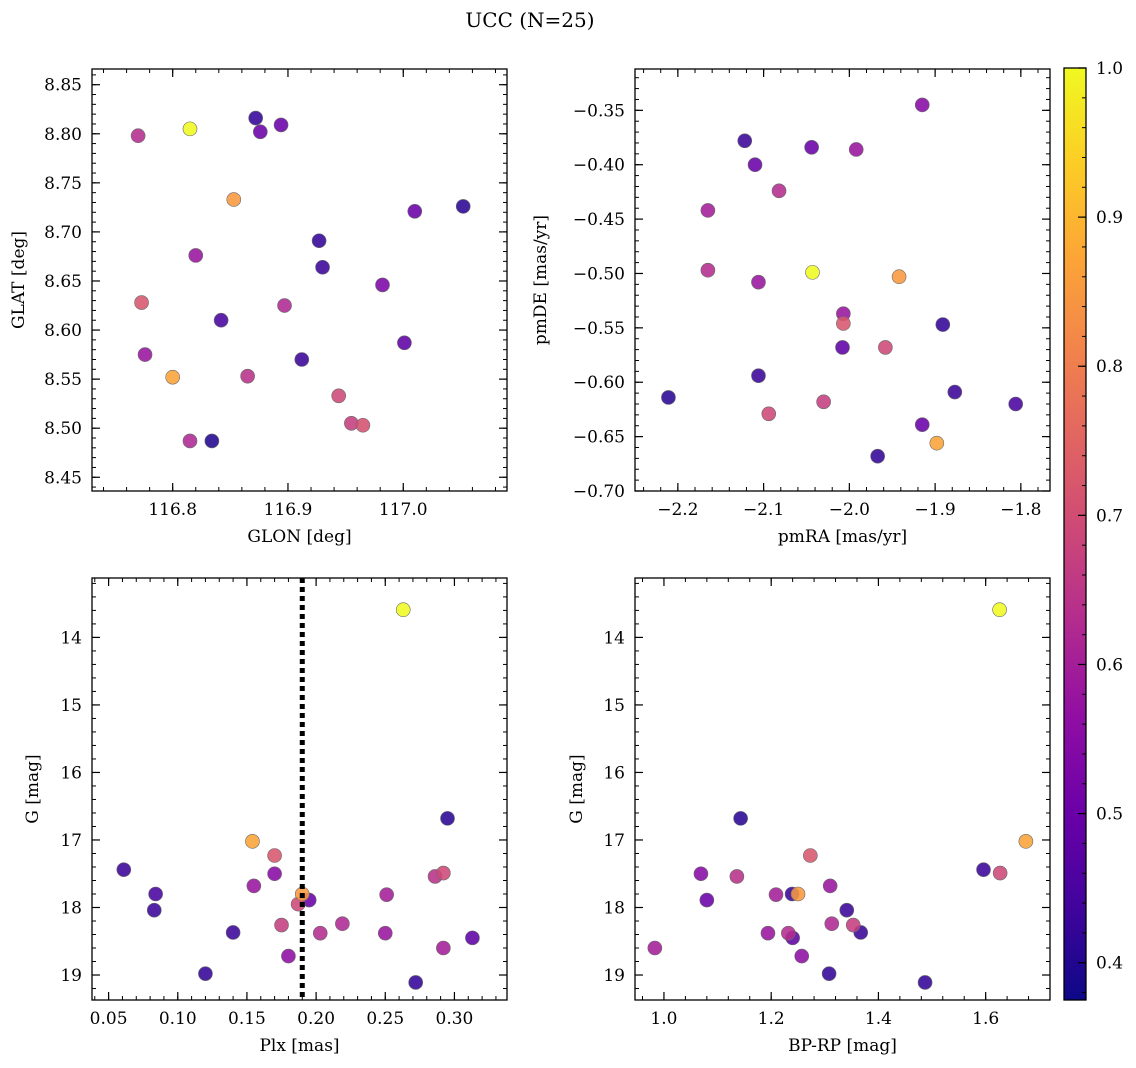 This screenshot has height=1068, width=1136. What do you see at coordinates (299, 537) in the screenshot?
I see `x-axis-label: GLON [deg]` at bounding box center [299, 537].